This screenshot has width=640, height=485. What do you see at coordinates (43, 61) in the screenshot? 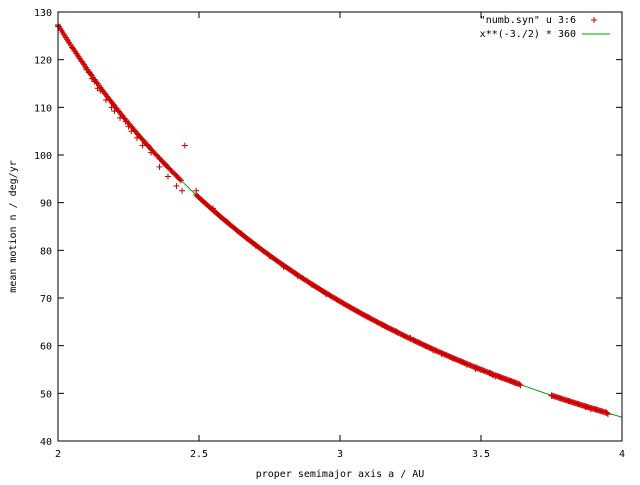
I see `y-tick-label: 120` at bounding box center [43, 61].